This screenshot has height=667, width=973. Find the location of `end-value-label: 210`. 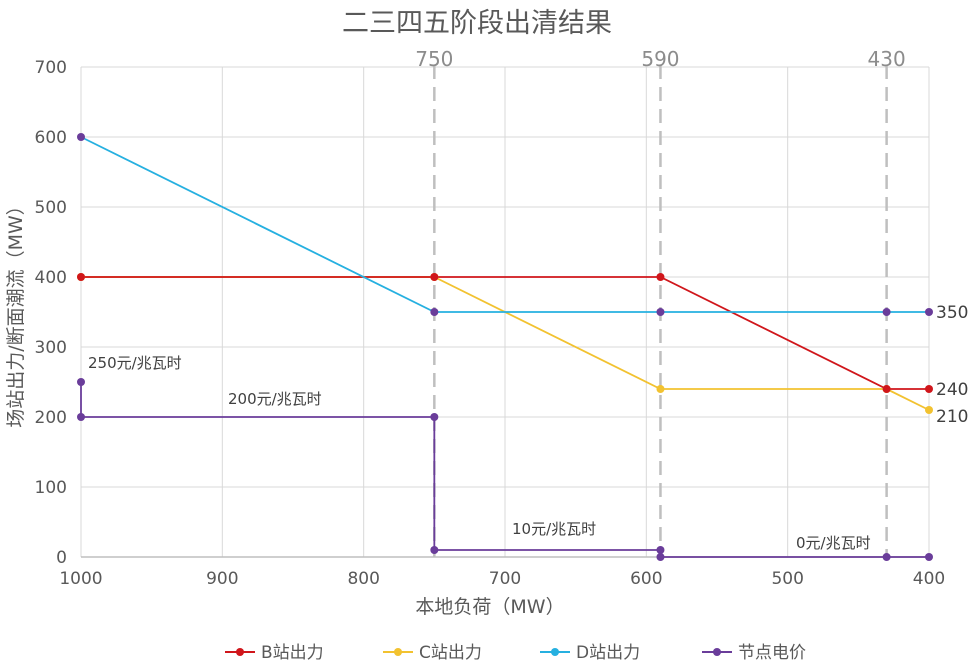

end-value-label: 210 is located at coordinates (952, 417).